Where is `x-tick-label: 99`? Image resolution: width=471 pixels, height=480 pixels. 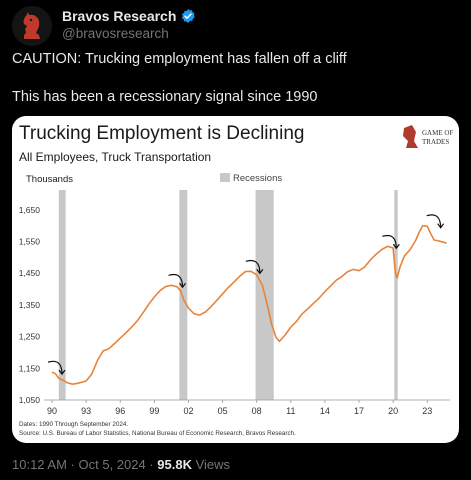
x-tick-label: 99 is located at coordinates (154, 411).